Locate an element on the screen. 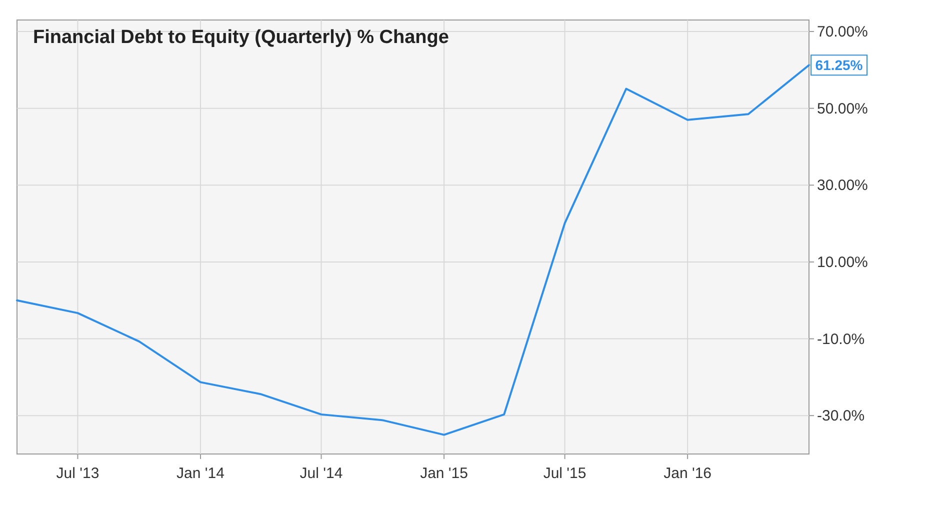 The width and height of the screenshot is (931, 506). y-tick-label: 70.00% is located at coordinates (842, 32).